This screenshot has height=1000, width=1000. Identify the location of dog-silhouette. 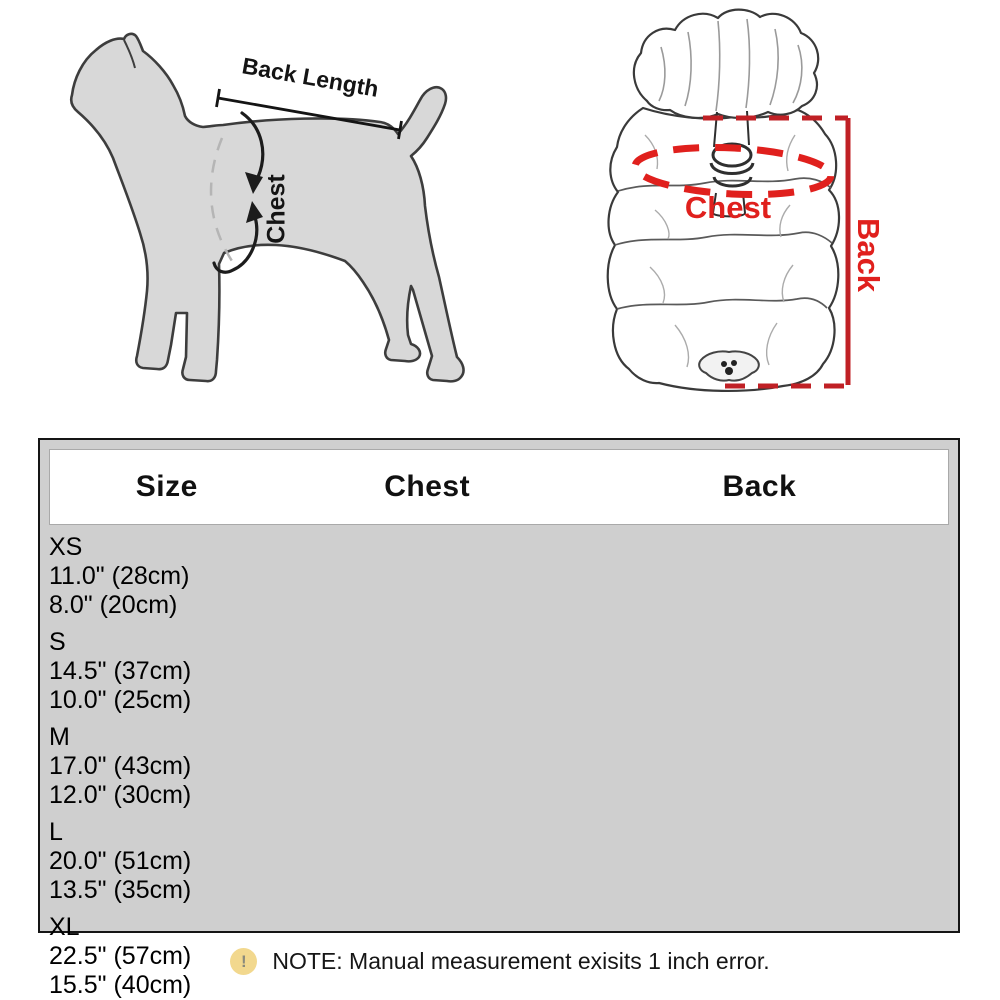
(267, 207).